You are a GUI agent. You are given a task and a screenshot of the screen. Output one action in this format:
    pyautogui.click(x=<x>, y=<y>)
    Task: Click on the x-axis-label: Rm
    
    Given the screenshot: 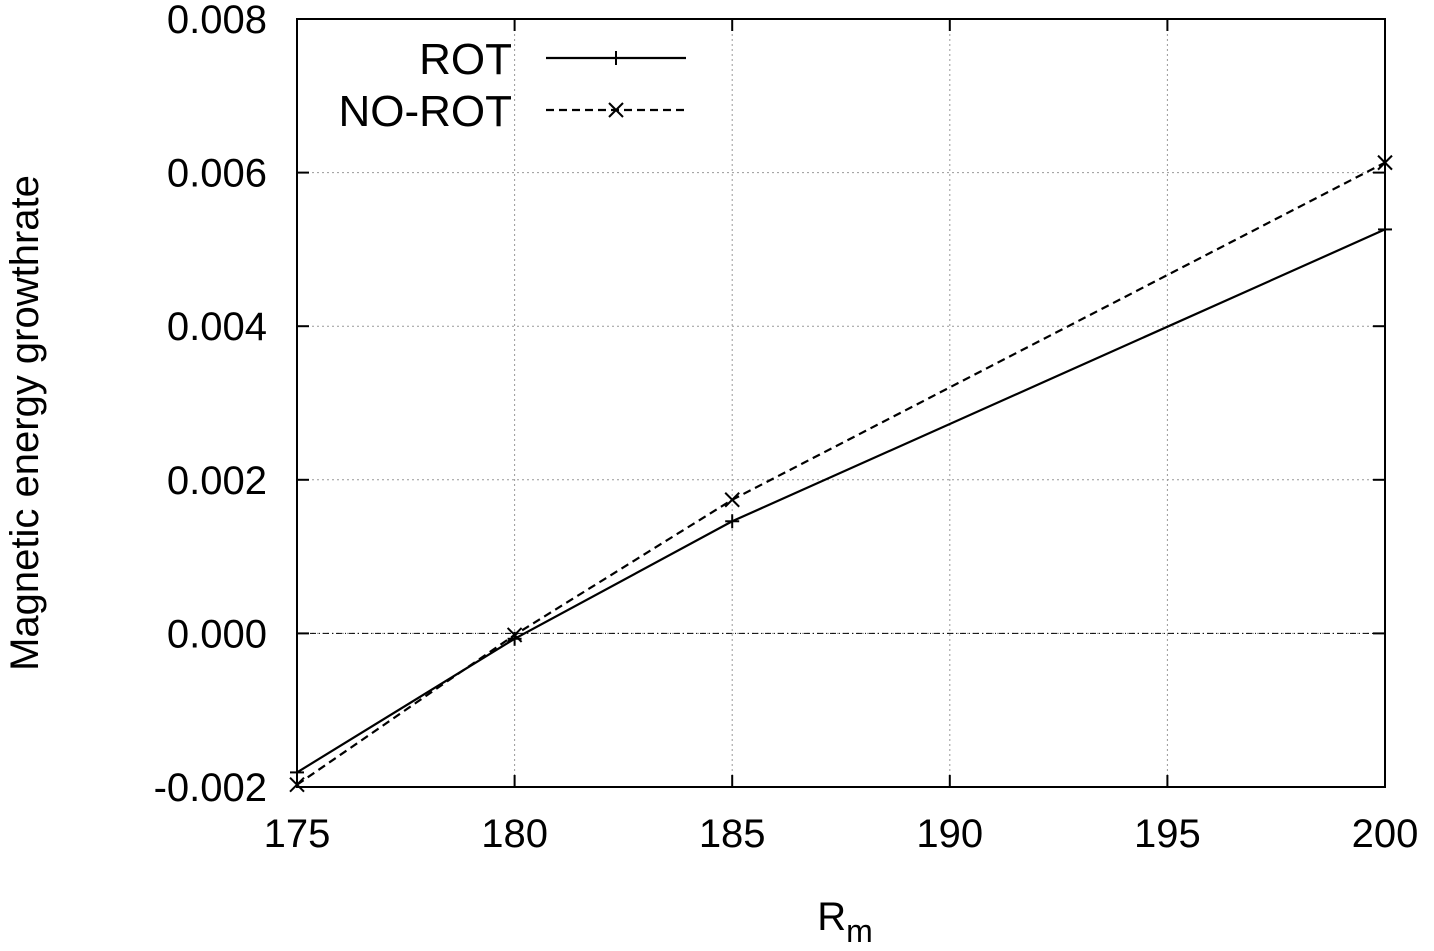 What is the action you would take?
    pyautogui.click(x=845, y=920)
    